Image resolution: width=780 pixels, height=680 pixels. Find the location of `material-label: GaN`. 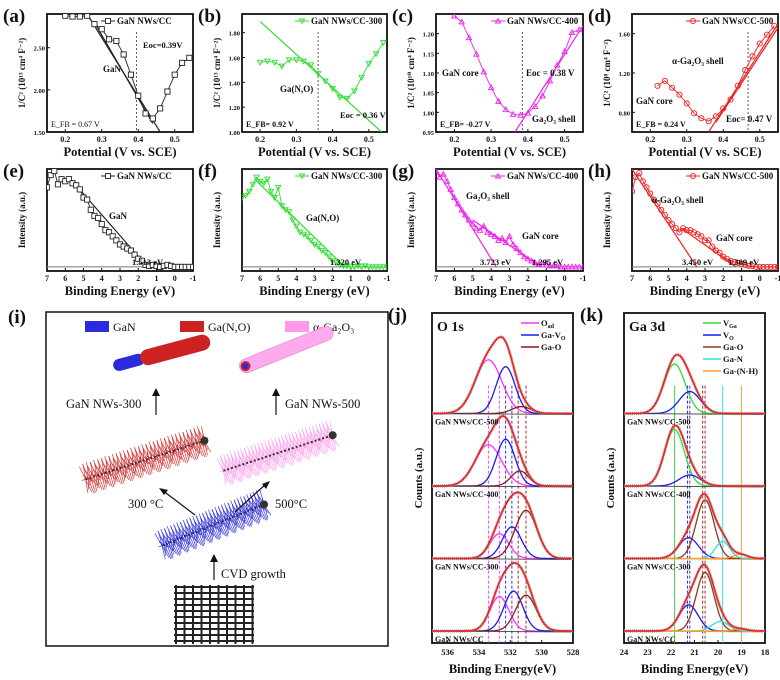

material-label: GaN is located at coordinates (112, 69).